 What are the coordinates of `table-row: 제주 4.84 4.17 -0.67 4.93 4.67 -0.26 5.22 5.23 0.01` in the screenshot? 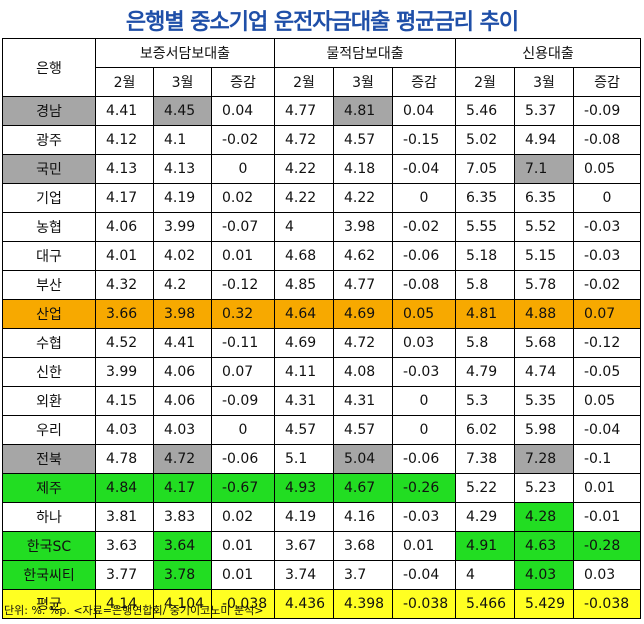 It's located at (321, 488).